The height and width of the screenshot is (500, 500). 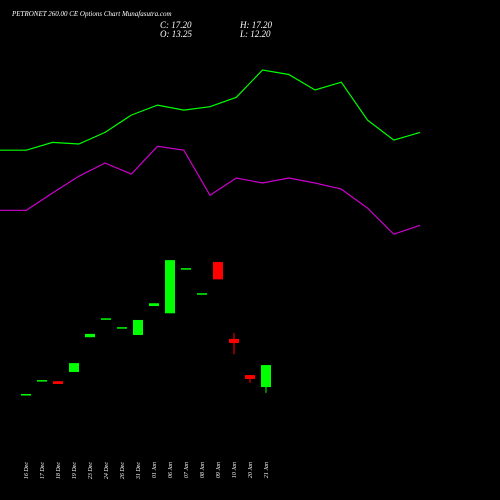 I want to click on x-tick-label: 09 Jan, so click(x=219, y=470).